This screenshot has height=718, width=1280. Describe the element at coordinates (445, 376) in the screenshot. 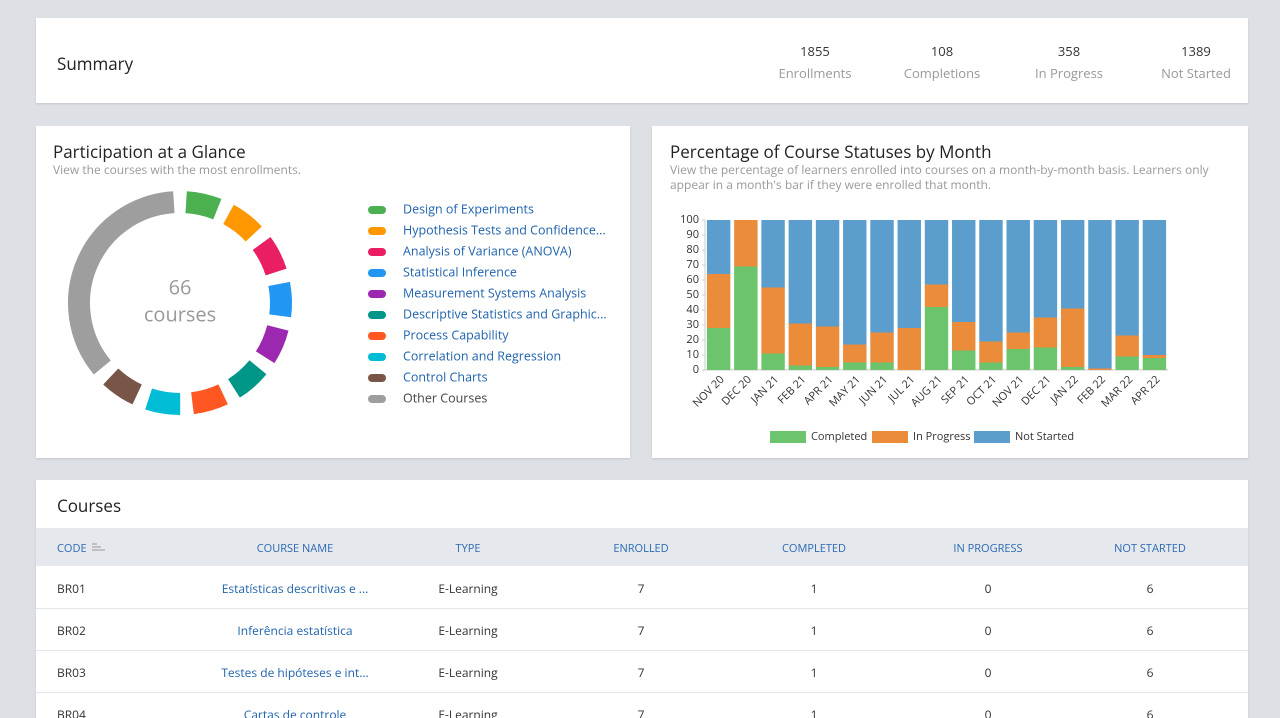

I see `legend-label: Control Charts` at that location.